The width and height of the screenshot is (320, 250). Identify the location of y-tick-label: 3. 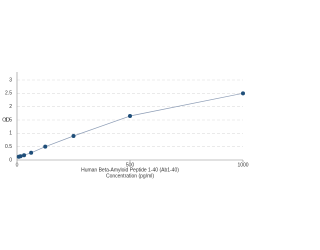
(10, 80).